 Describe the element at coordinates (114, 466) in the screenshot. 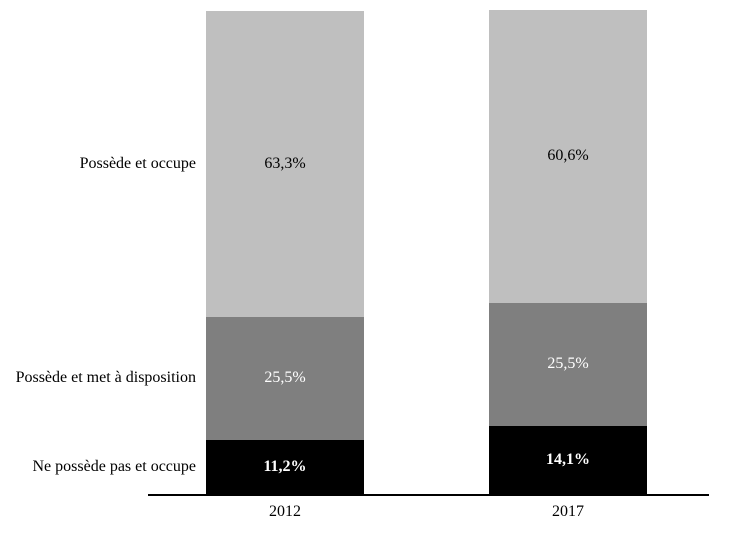

I see `series-label: Ne possède pas et occupe` at that location.